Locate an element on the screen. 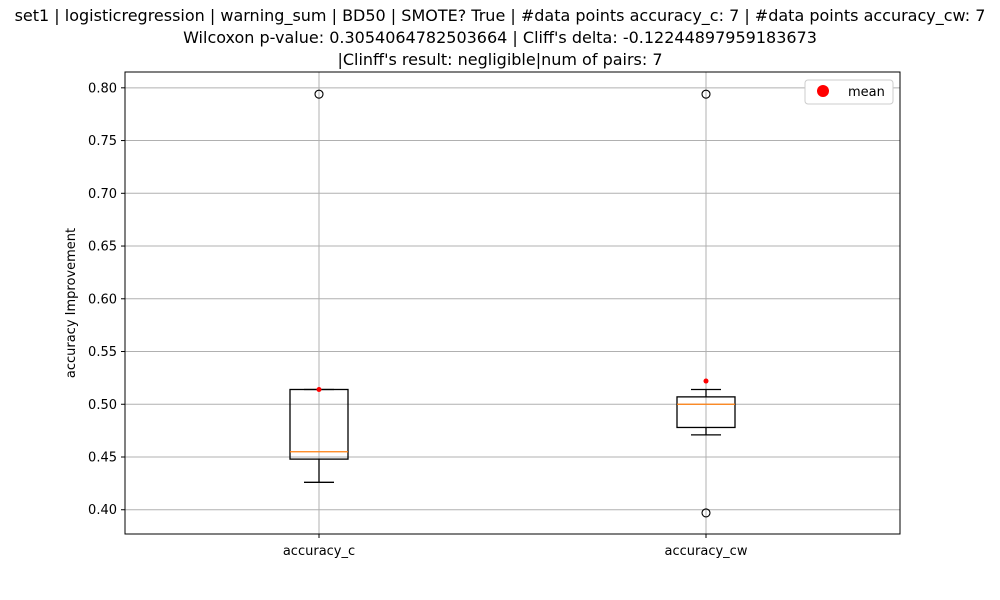 This screenshot has width=1000, height=600. y-tick-label: 0.50 is located at coordinates (102, 405).